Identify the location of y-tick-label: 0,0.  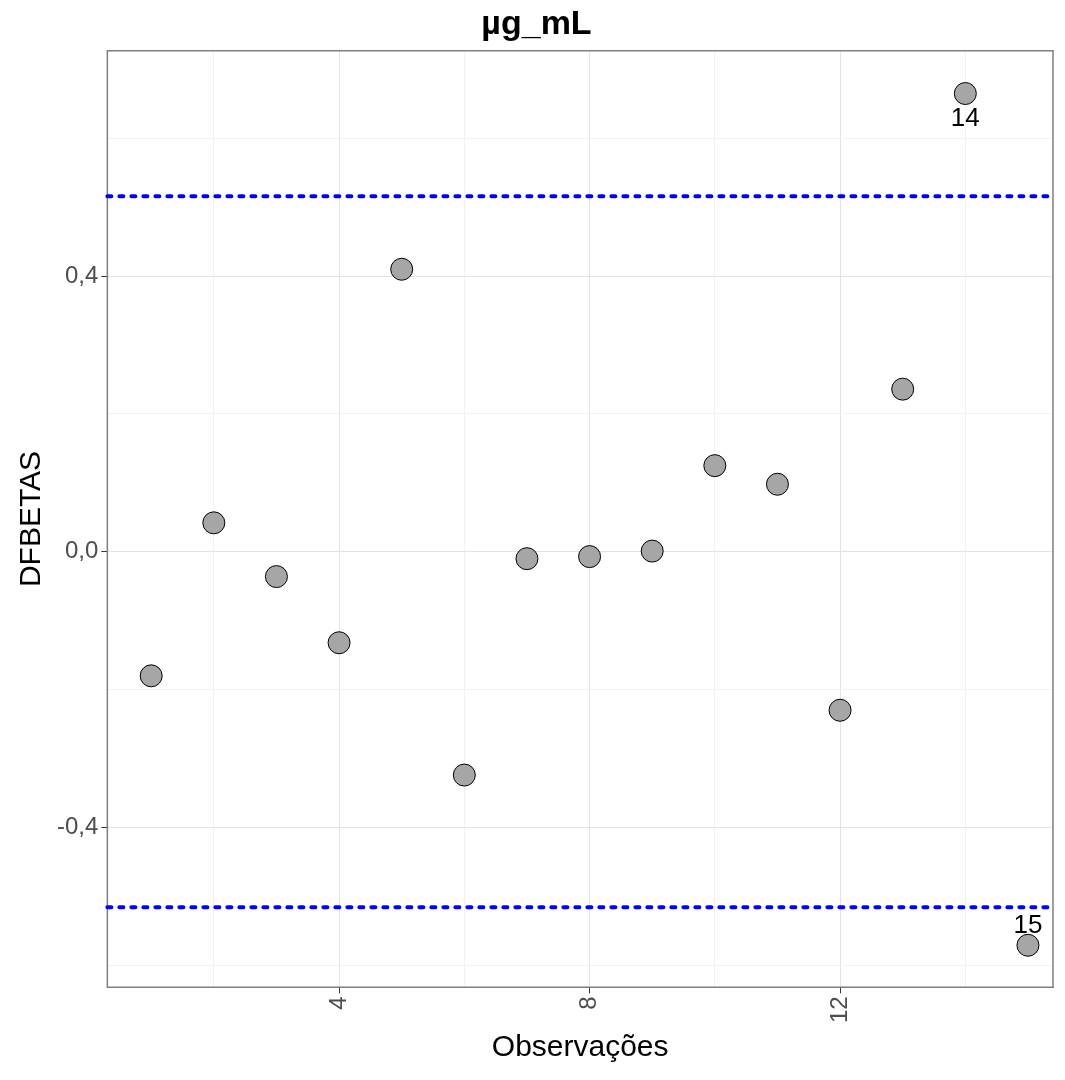
(81, 550).